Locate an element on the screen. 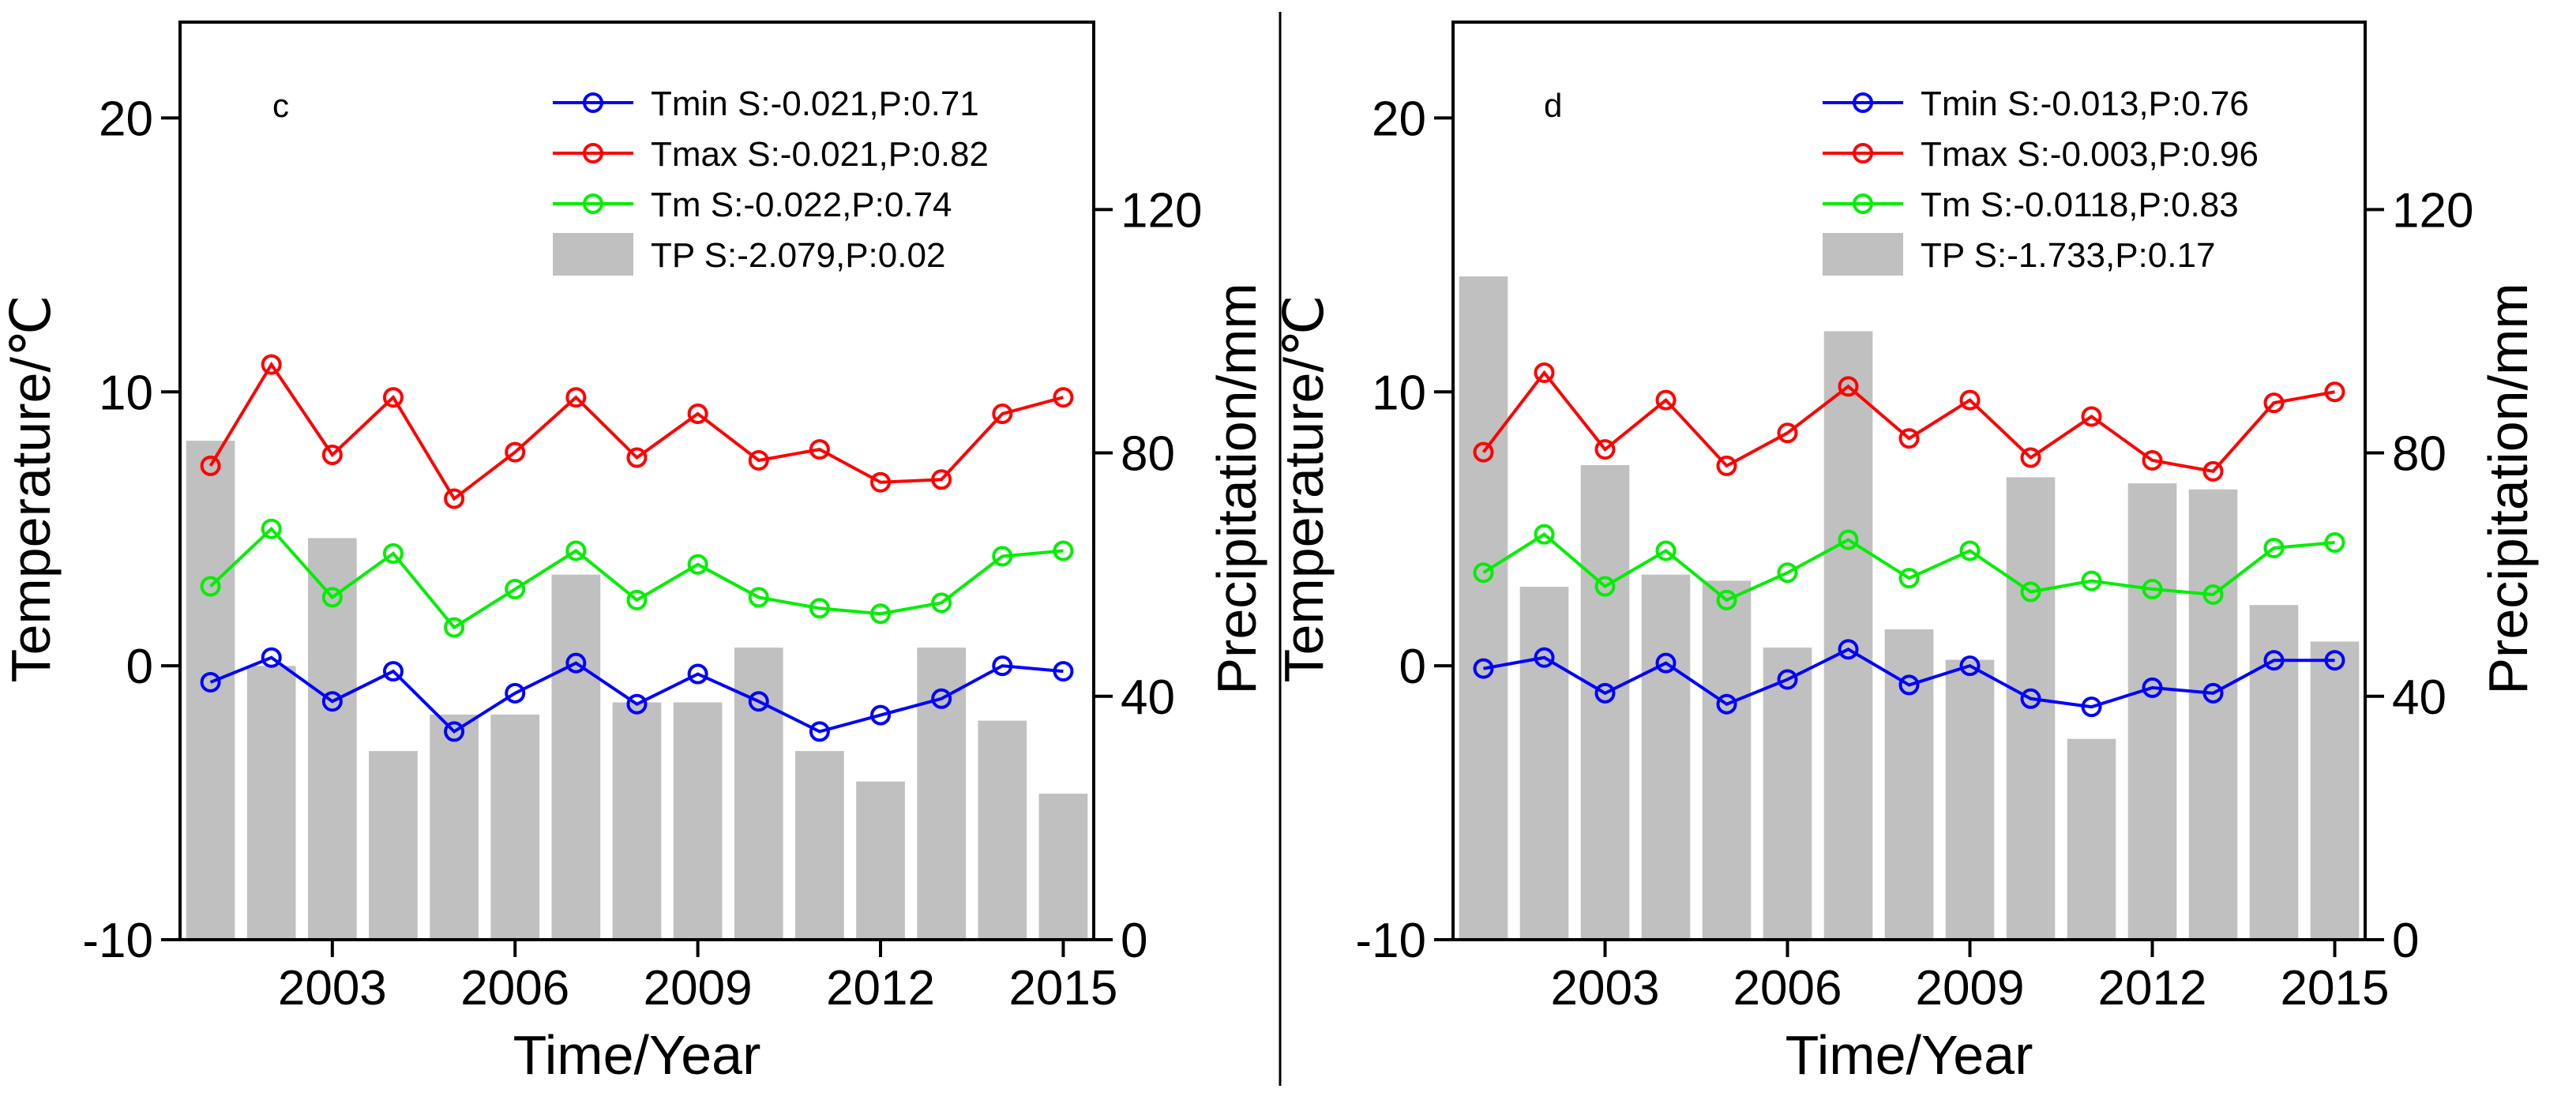 The width and height of the screenshot is (2576, 1115). legend-label-tp: TP S:-2.079,P:0.02 is located at coordinates (798, 256).